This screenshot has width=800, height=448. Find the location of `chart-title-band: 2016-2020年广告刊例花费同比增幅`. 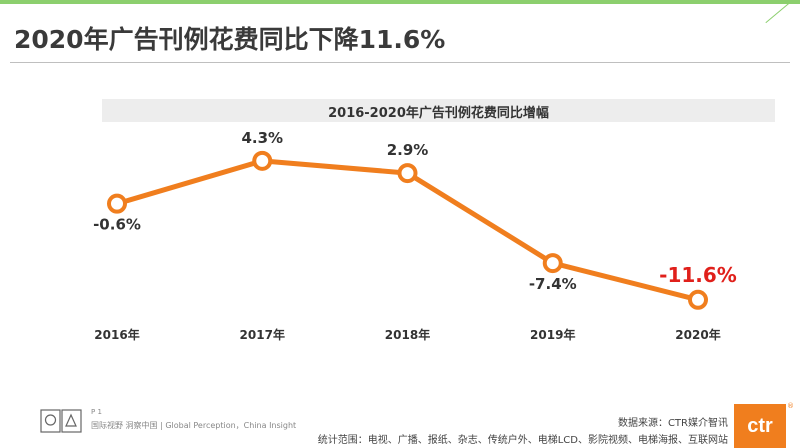

chart-title-band: 2016-2020年广告刊例花费同比增幅 is located at coordinates (438, 110).